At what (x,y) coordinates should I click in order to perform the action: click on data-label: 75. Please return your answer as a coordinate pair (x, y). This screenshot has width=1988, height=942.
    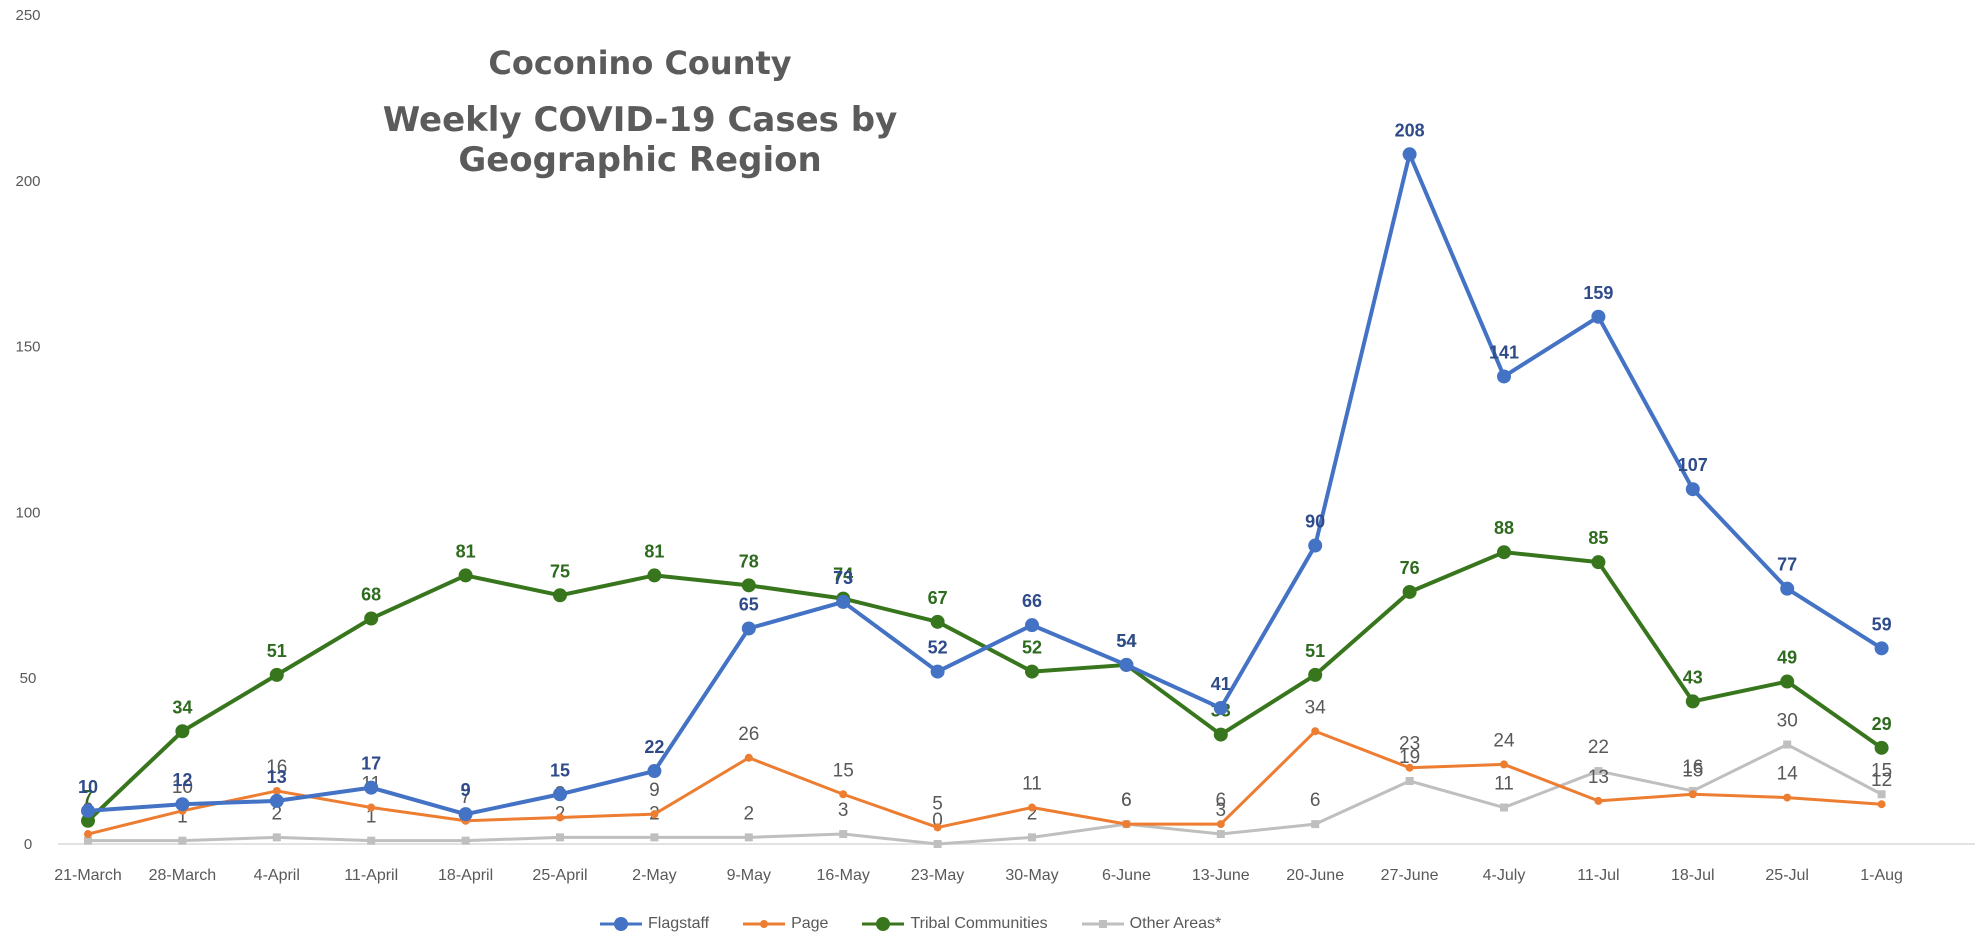
    Looking at the image, I should click on (560, 571).